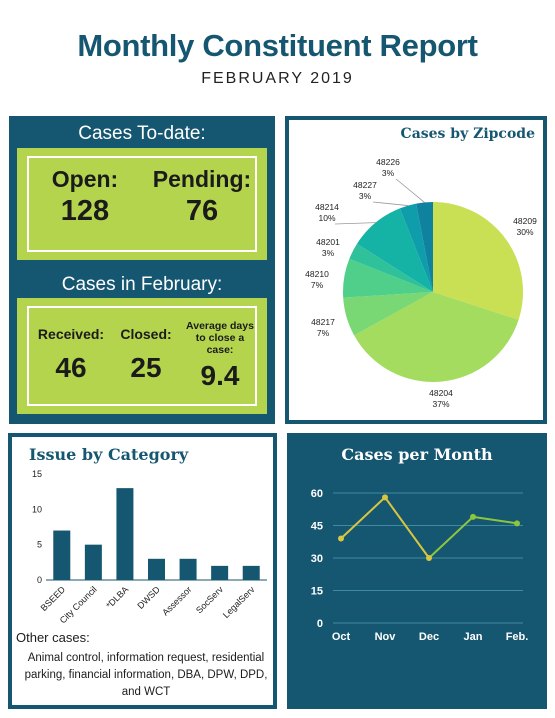 The image size is (555, 718). I want to click on line-ytick-label: 45, so click(317, 527).